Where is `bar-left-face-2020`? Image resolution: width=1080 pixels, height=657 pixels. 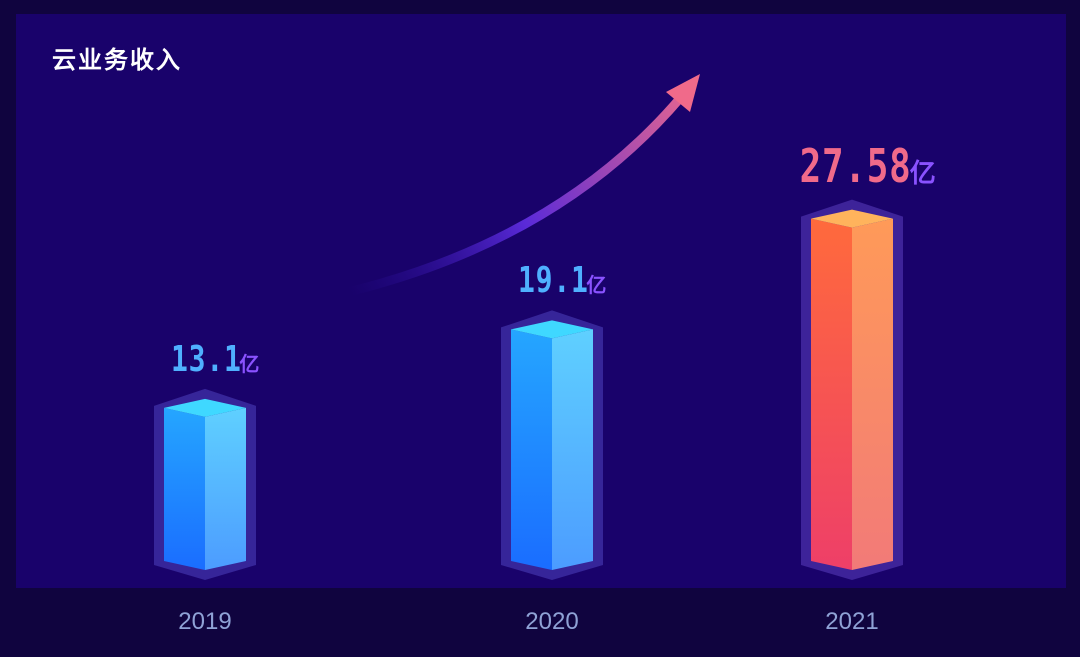 bar-left-face-2020 is located at coordinates (531, 449).